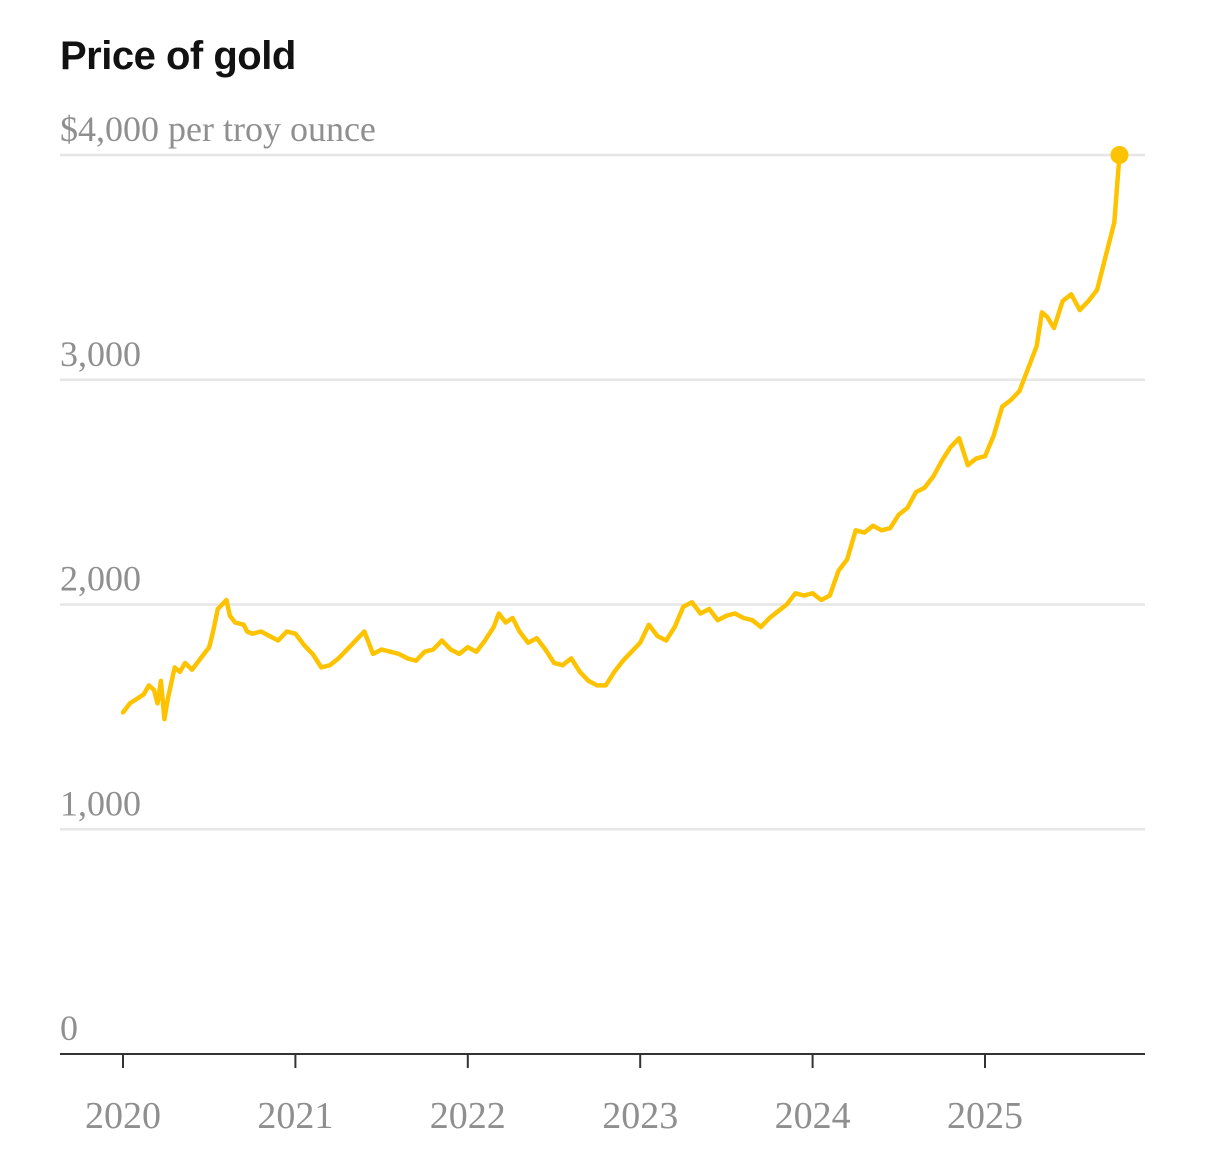 This screenshot has width=1206, height=1169. What do you see at coordinates (69, 1028) in the screenshot?
I see `y-tick-label-0: 0` at bounding box center [69, 1028].